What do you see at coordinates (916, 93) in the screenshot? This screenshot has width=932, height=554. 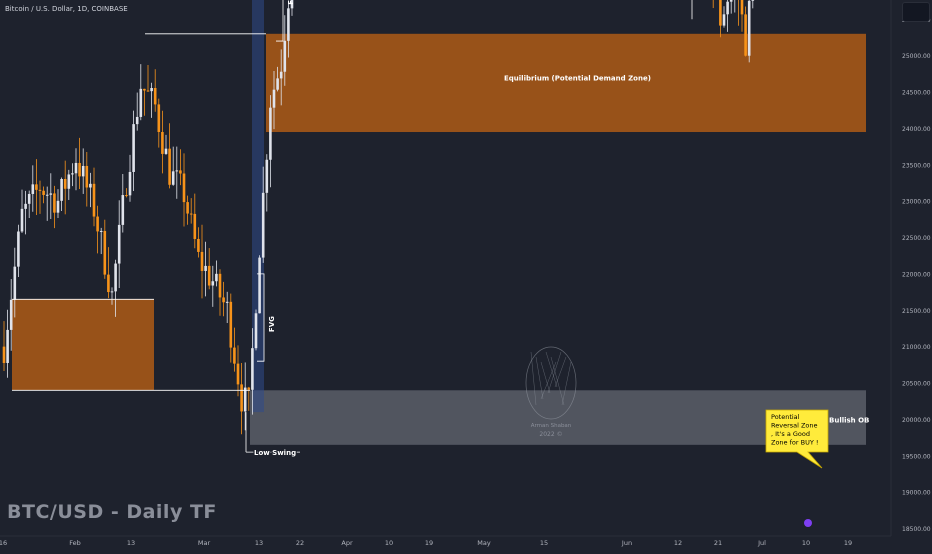 I see `y-tick-label: 24500.00` at bounding box center [916, 93].